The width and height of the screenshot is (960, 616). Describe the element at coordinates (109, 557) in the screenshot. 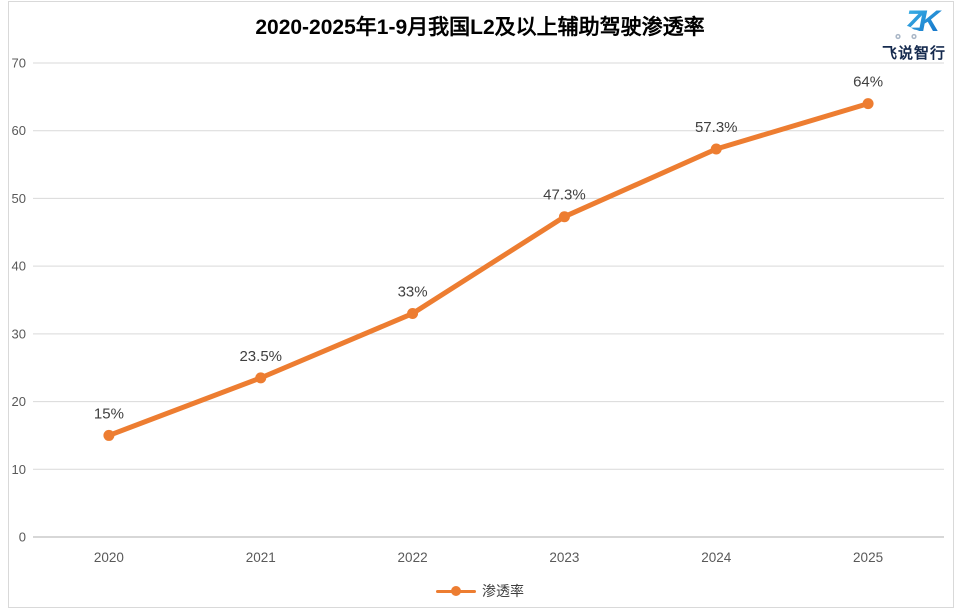

I see `x-tick-label: 2020` at that location.